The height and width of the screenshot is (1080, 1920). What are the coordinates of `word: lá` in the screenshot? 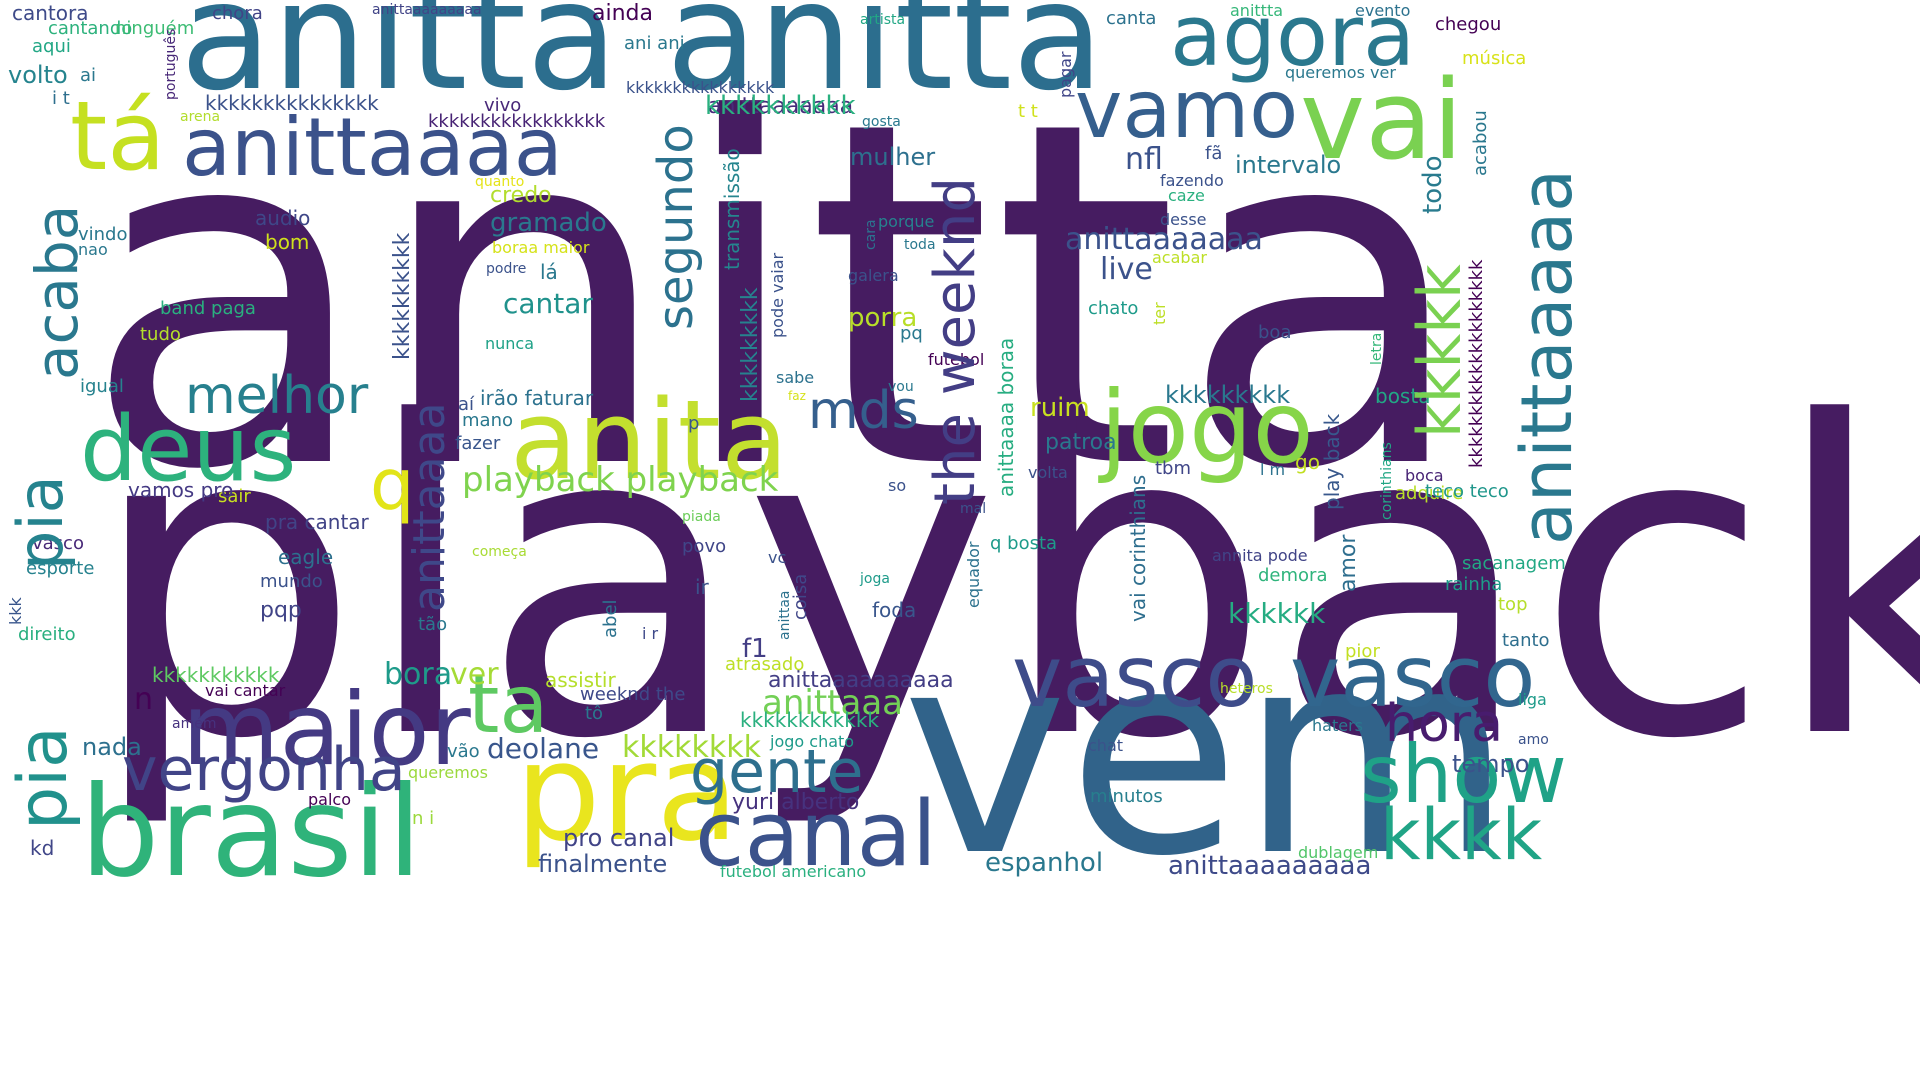 It's located at (549, 272).